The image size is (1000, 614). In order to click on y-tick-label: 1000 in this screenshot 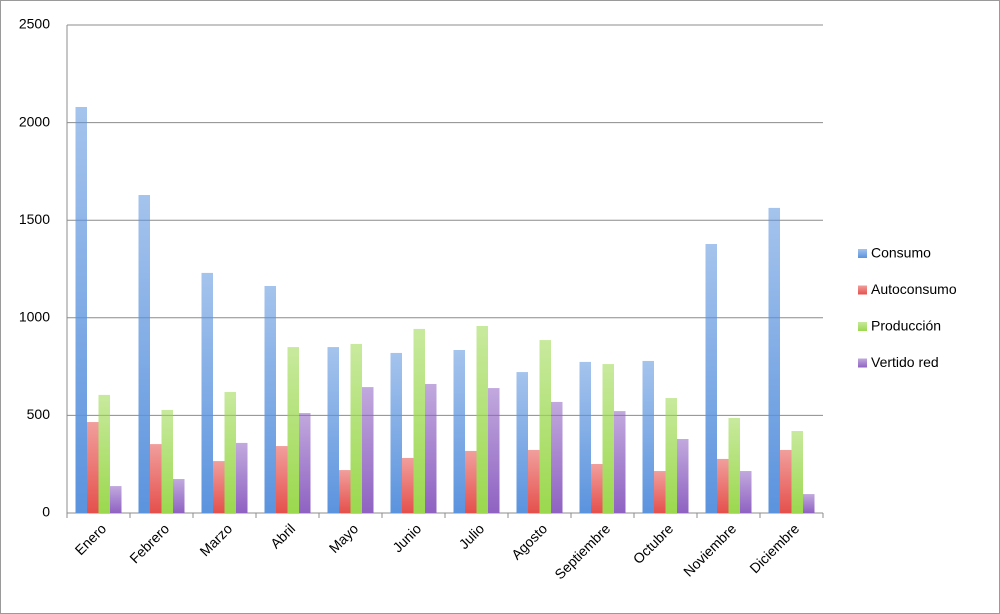, I will do `click(34, 317)`.